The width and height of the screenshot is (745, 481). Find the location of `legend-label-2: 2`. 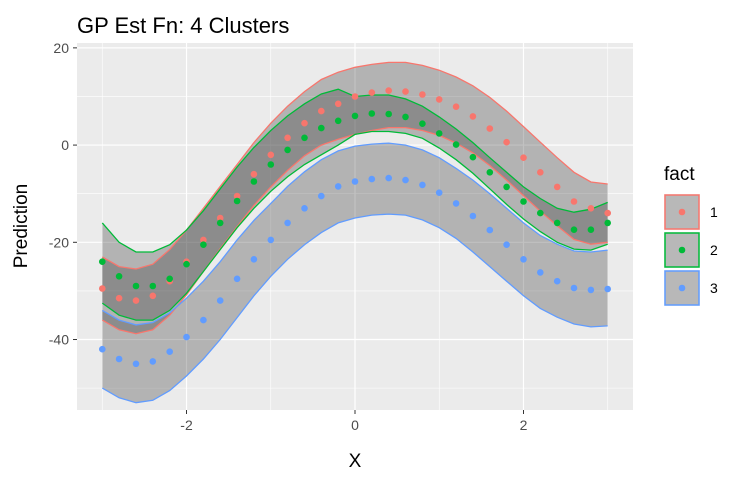

legend-label-2: 2 is located at coordinates (714, 250).